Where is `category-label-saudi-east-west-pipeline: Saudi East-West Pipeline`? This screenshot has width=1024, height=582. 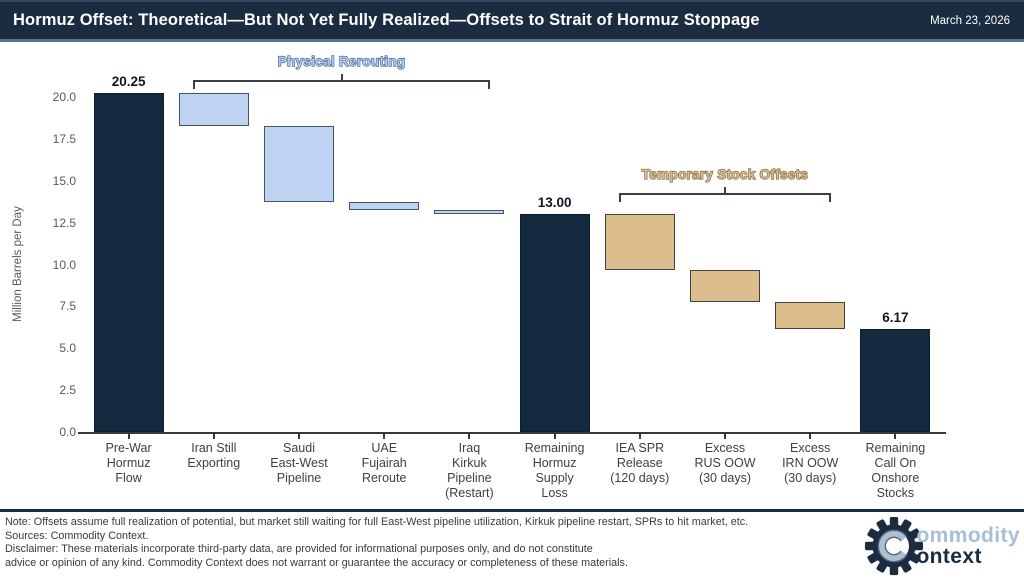 category-label-saudi-east-west-pipeline: Saudi East-West Pipeline is located at coordinates (299, 463).